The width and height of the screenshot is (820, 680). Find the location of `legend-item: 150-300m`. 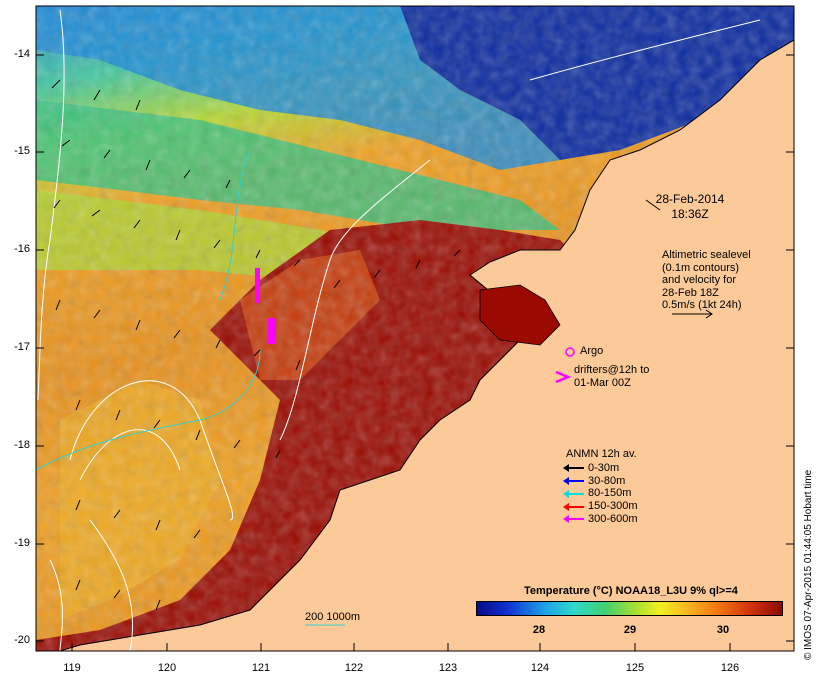

legend-item: 150-300m is located at coordinates (600, 506).